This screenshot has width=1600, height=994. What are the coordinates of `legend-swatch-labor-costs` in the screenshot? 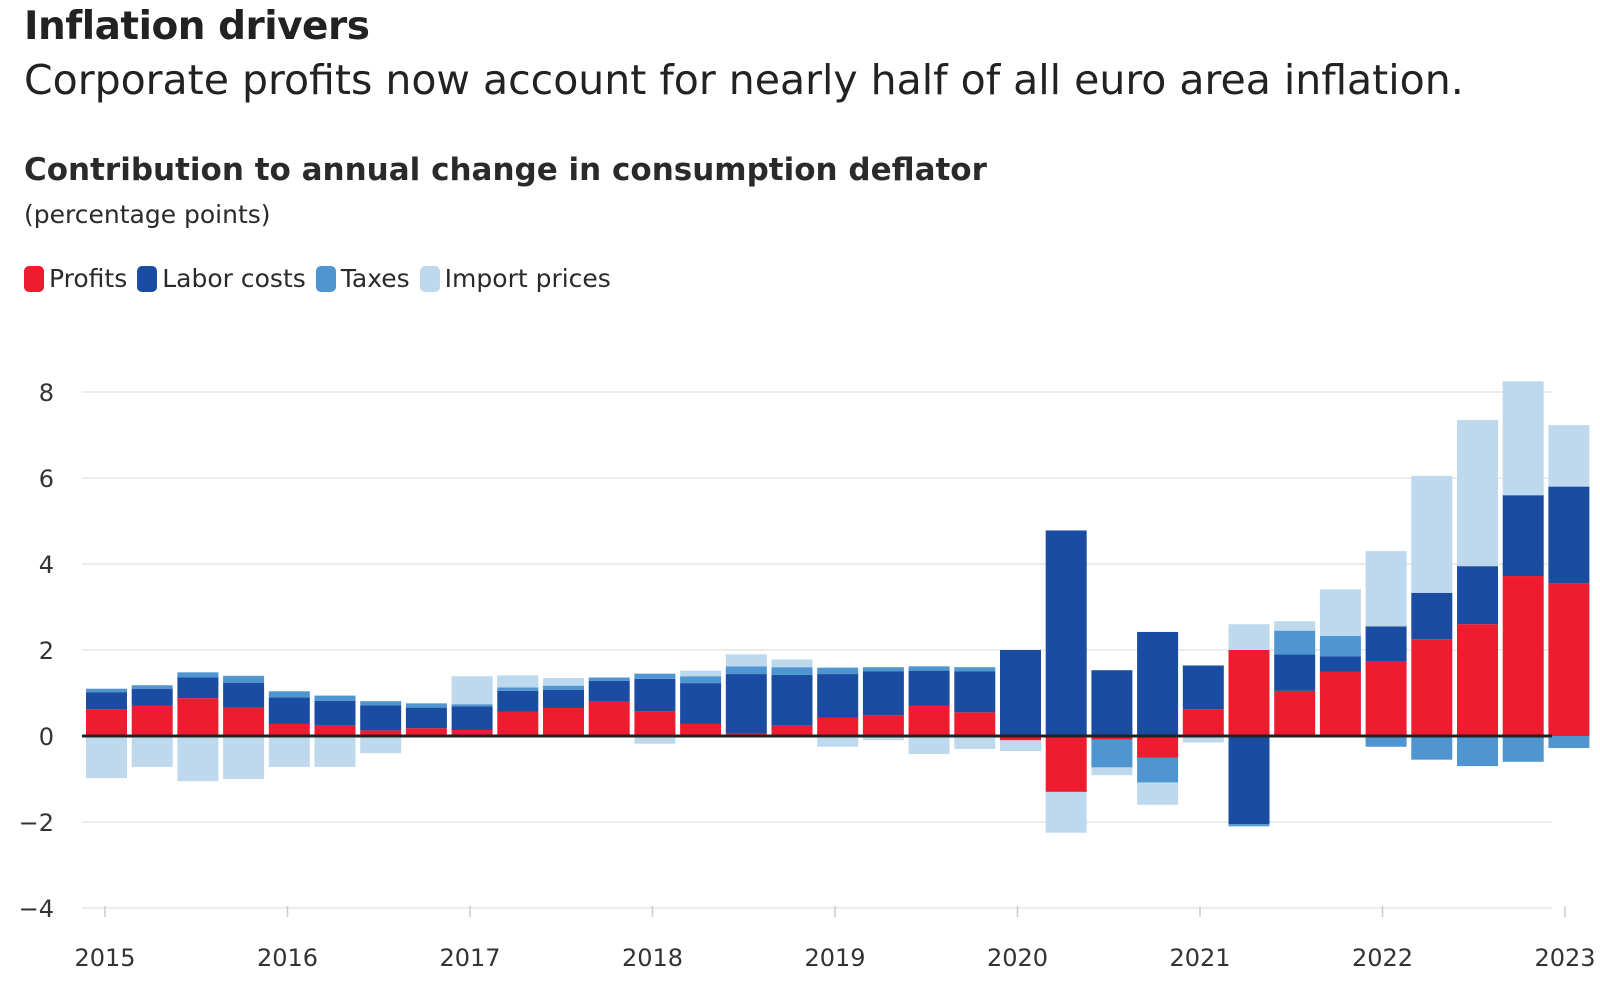 It's located at (147, 278).